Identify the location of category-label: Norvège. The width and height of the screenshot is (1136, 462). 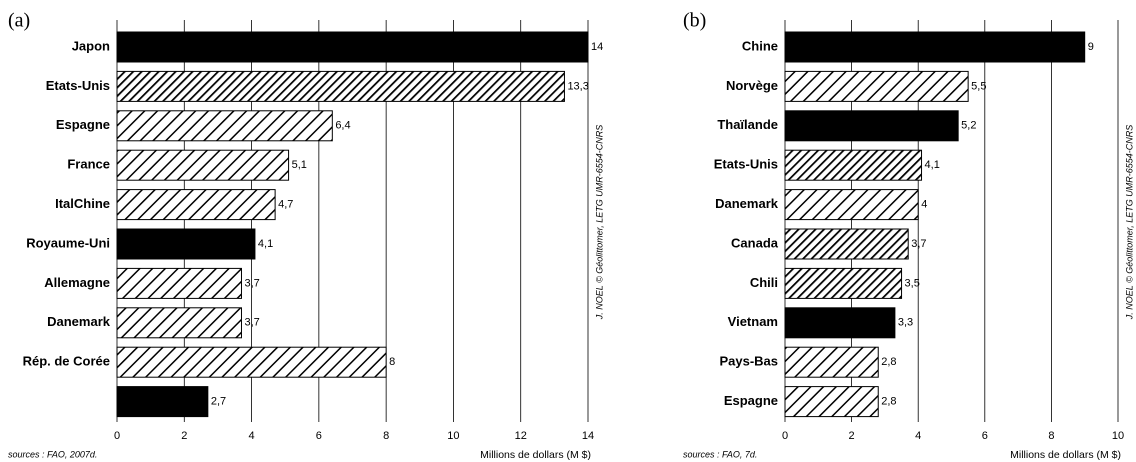
(752, 85).